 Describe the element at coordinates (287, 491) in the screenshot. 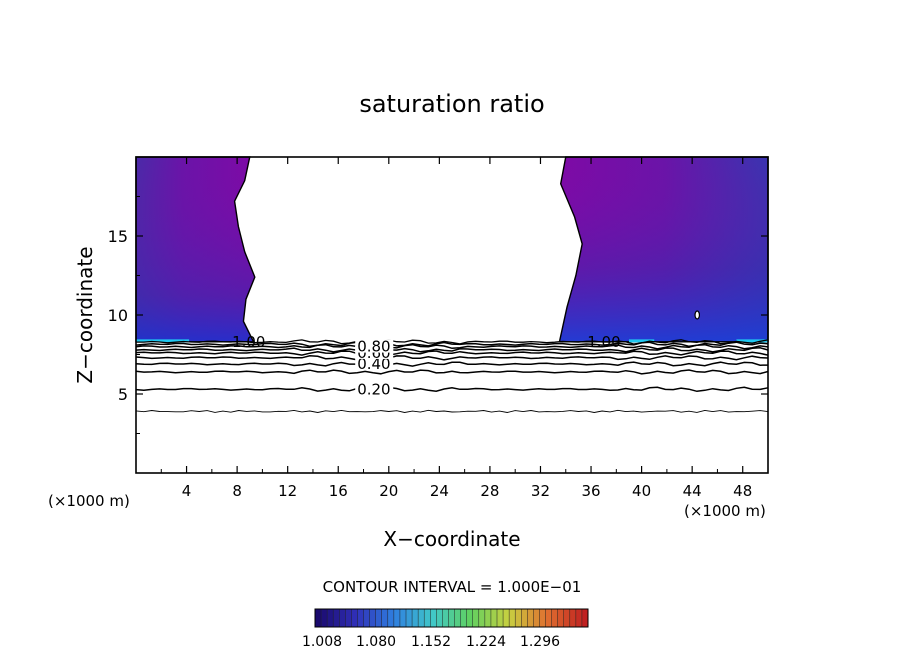

I see `x-tick-label: 12` at that location.